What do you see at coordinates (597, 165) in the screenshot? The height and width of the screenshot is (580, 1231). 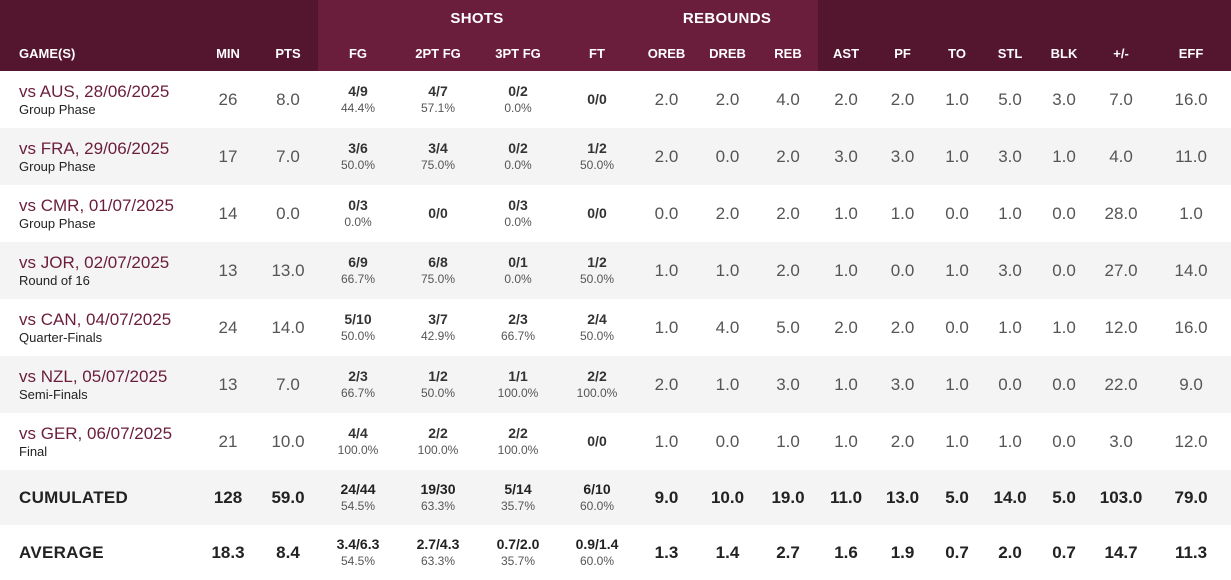 I see `stat-ft-pct: 50.0%` at bounding box center [597, 165].